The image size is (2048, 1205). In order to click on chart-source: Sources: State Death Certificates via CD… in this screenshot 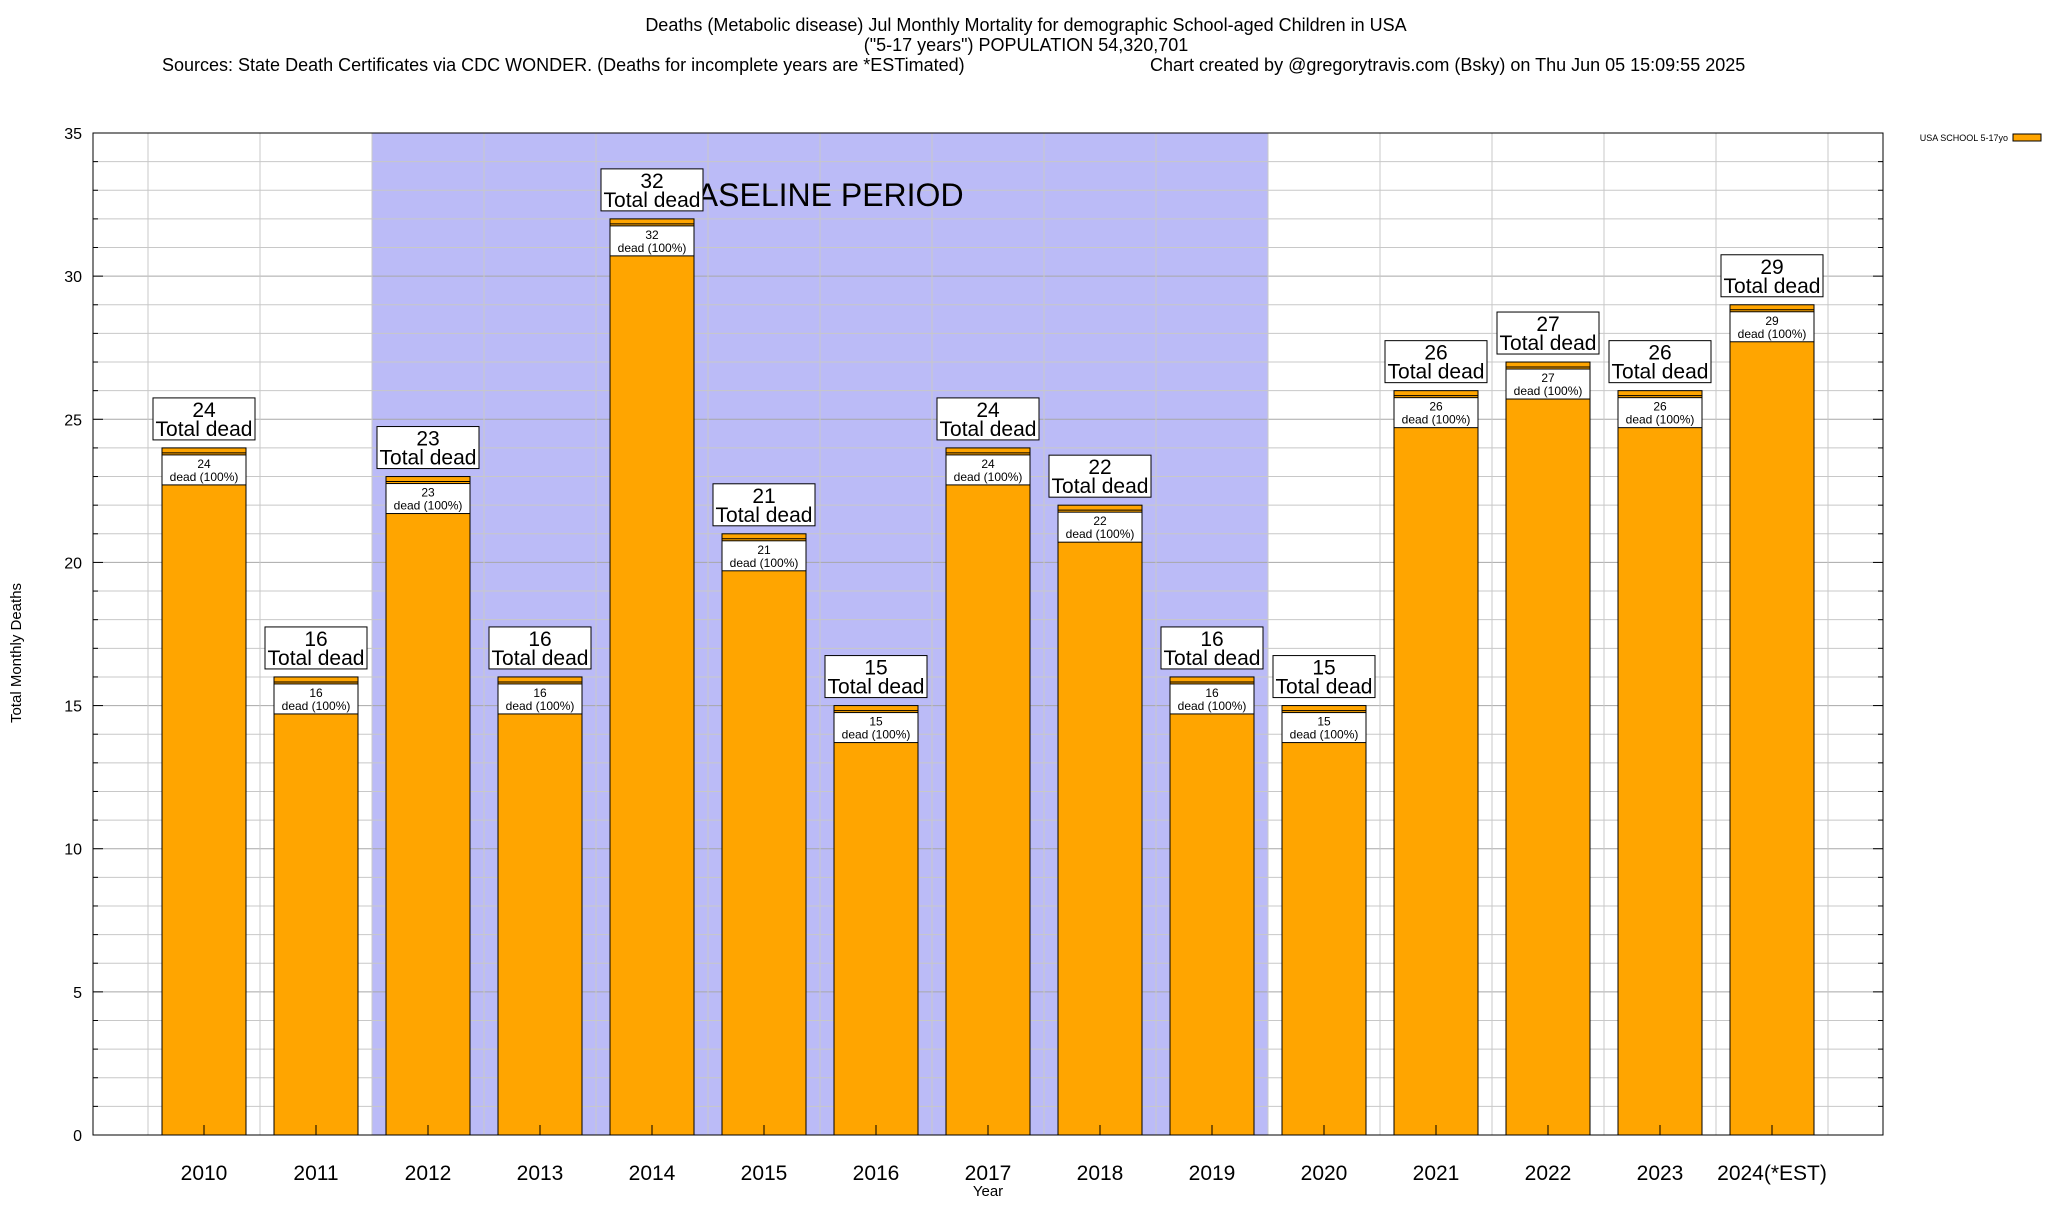, I will do `click(563, 65)`.